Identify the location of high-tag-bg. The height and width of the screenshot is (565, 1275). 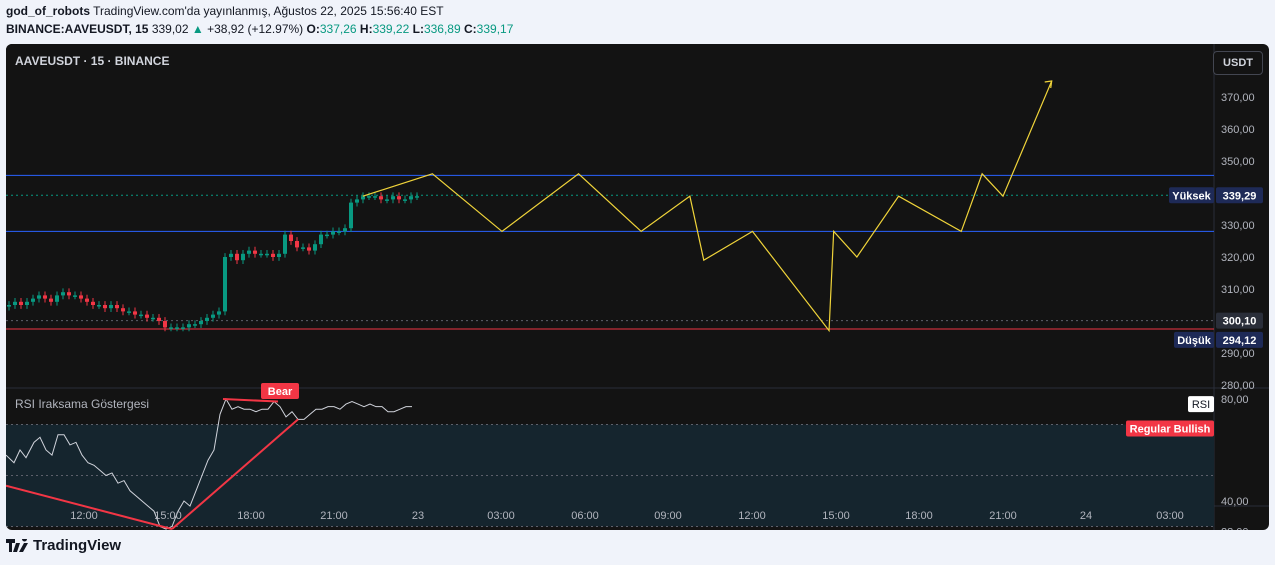
(1191, 195).